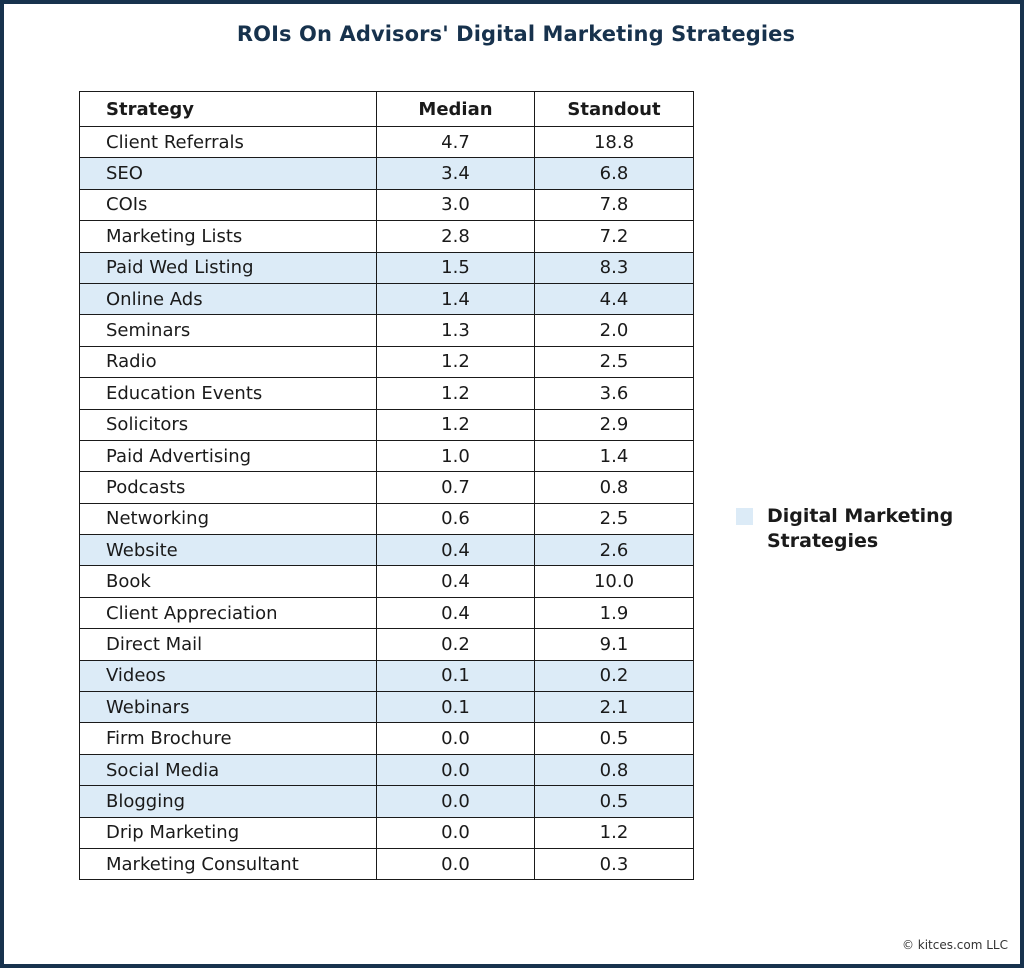  I want to click on cell-standout: 7.8, so click(614, 205).